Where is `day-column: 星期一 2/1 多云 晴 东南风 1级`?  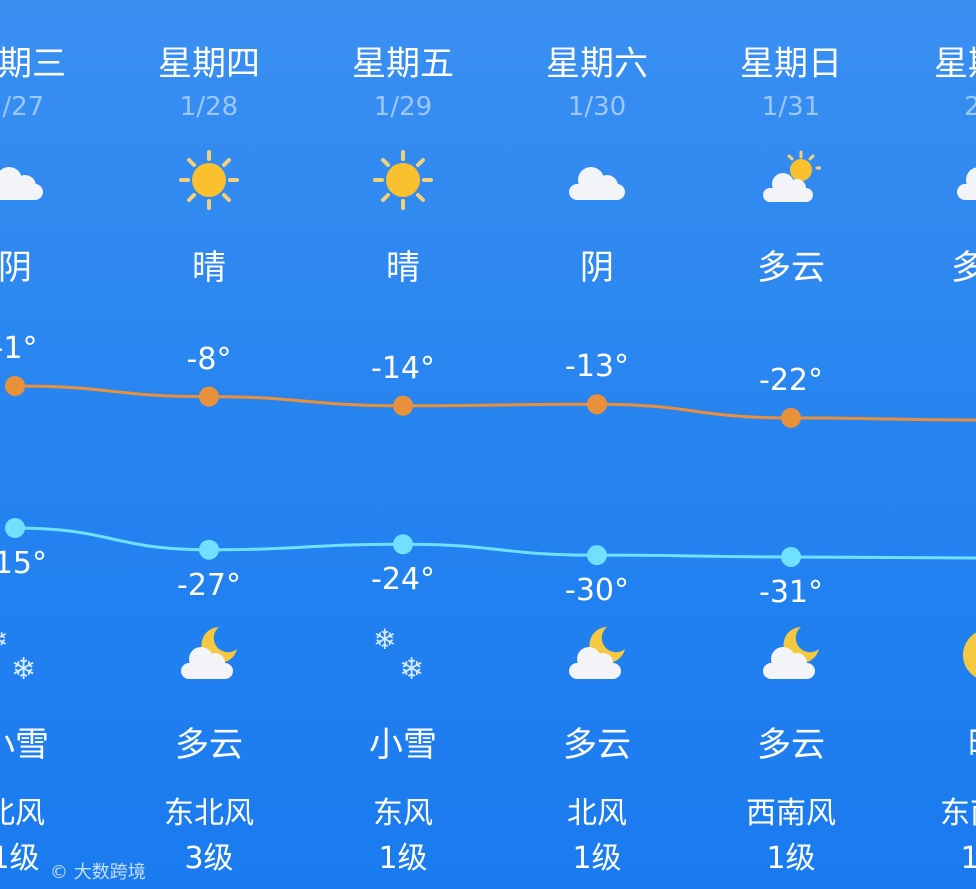
day-column: 星期一 2/1 多云 晴 东南风 1级 is located at coordinates (932, 444).